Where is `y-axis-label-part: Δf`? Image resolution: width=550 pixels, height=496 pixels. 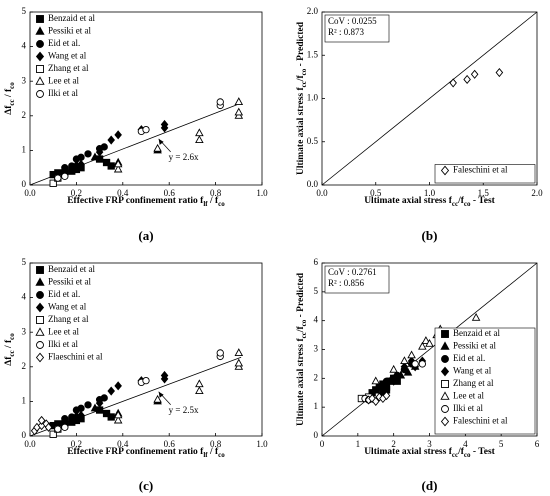 y-axis-label-part: Δf is located at coordinates (9, 361).